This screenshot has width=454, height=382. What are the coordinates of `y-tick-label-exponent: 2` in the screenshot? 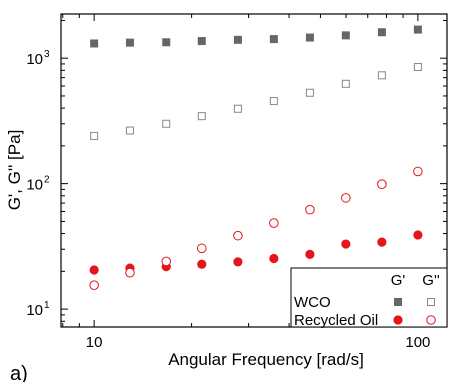 It's located at (47, 180).